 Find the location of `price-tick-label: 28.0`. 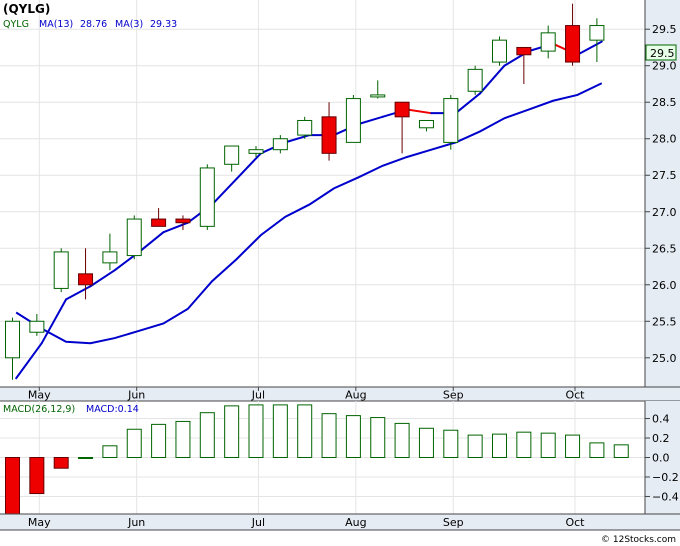

price-tick-label: 28.0 is located at coordinates (664, 139).